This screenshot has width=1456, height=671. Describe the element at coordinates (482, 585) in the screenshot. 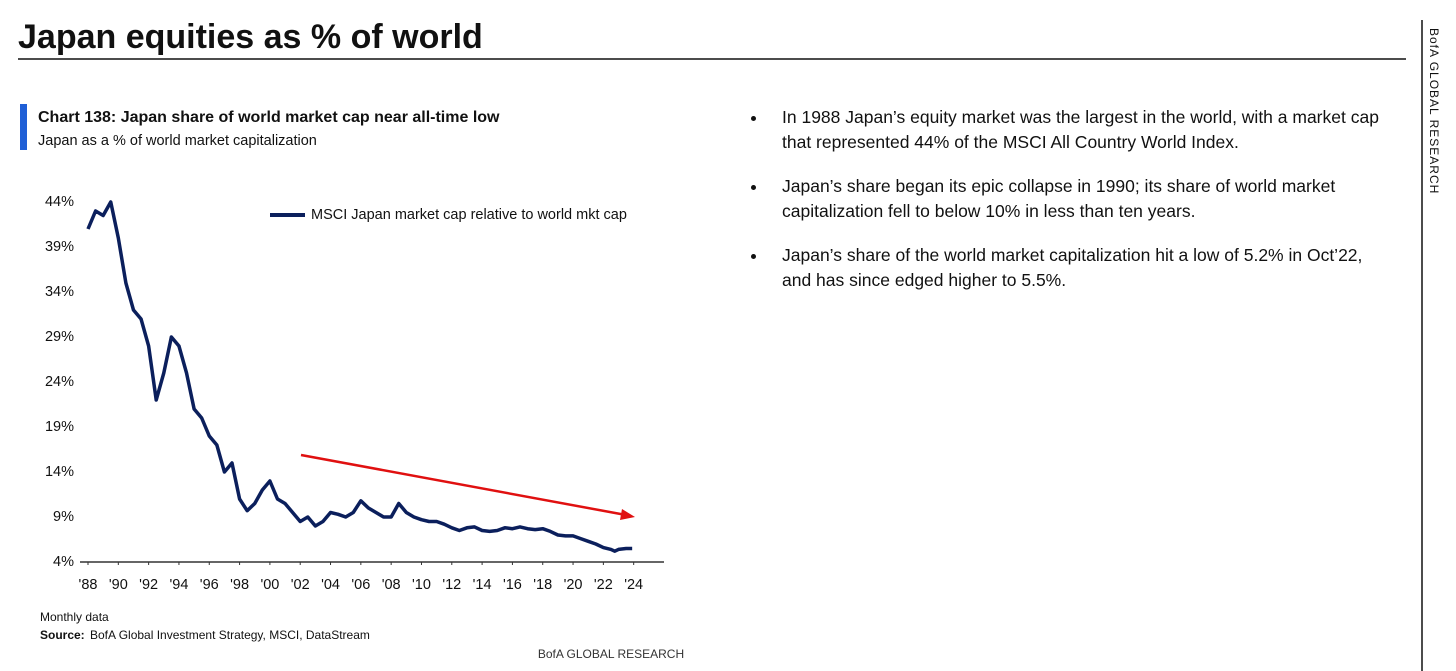

I see `x-tick-label: '14` at that location.